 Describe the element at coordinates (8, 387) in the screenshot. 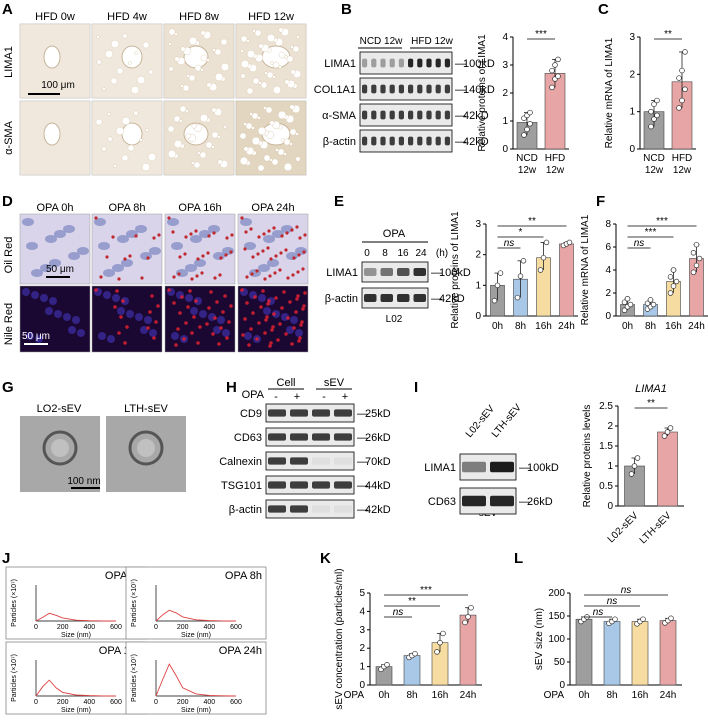

I see `panel-letter-g: G` at that location.